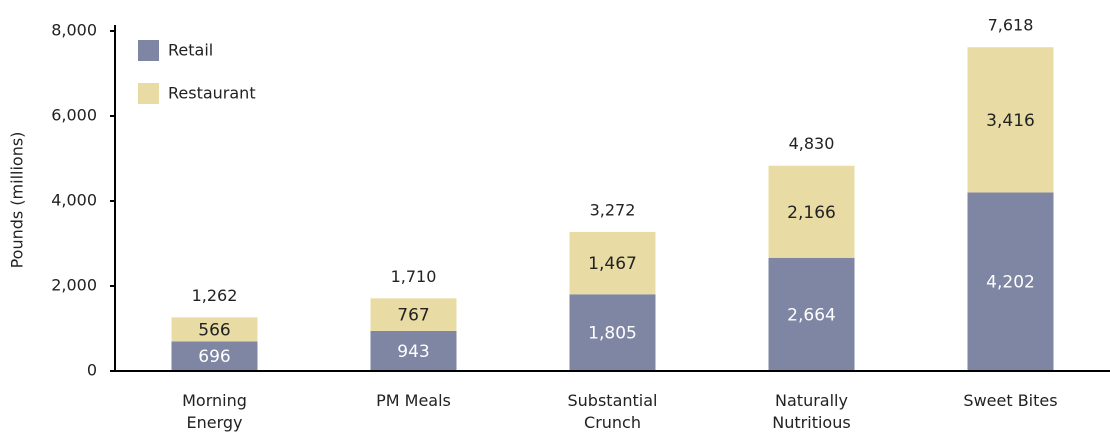  What do you see at coordinates (812, 143) in the screenshot?
I see `total-label: 4,830` at bounding box center [812, 143].